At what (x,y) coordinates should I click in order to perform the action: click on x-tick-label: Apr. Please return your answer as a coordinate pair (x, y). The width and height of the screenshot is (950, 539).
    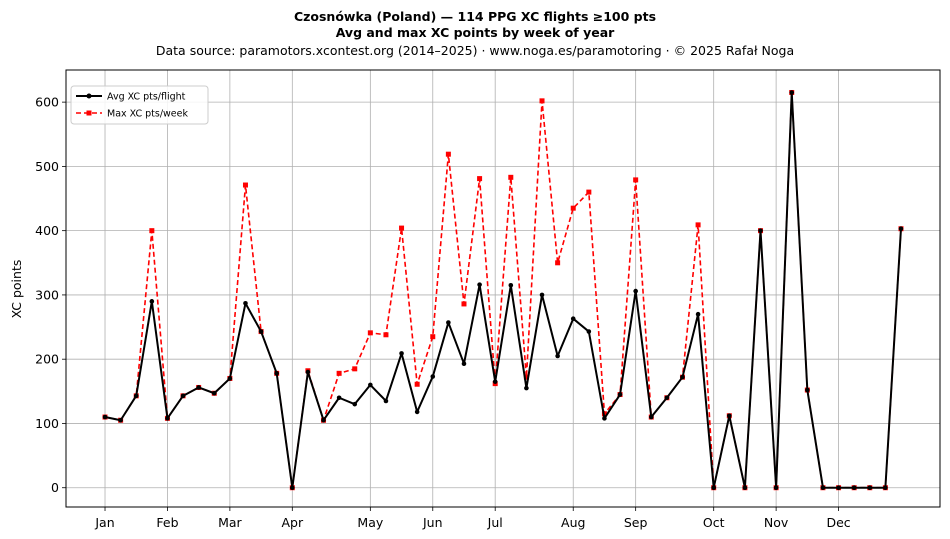
    Looking at the image, I should click on (292, 522).